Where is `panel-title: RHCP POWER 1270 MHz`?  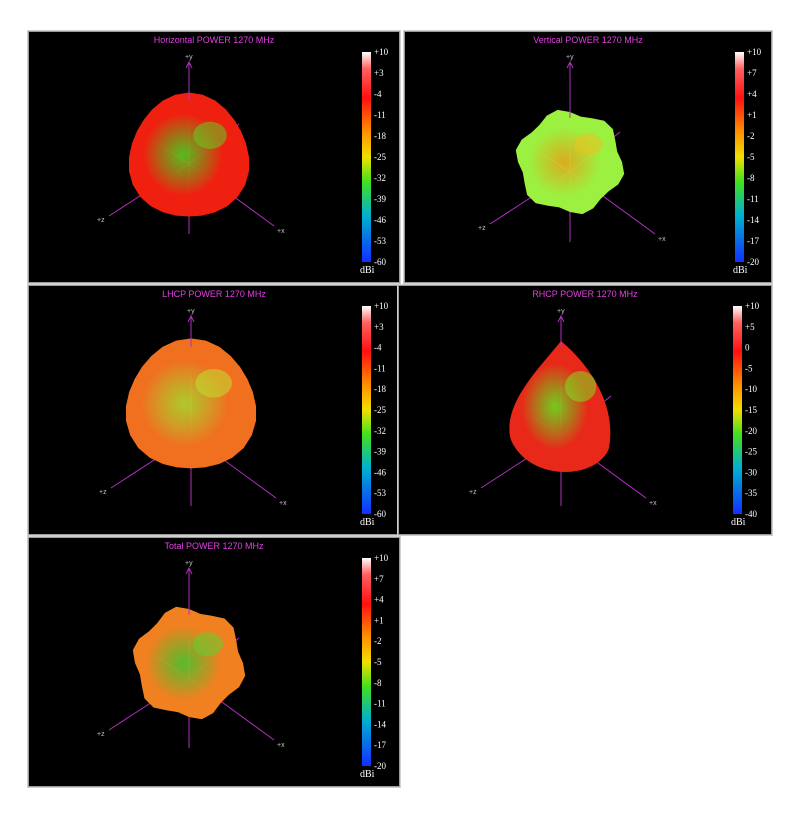
panel-title: RHCP POWER 1270 MHz is located at coordinates (585, 294).